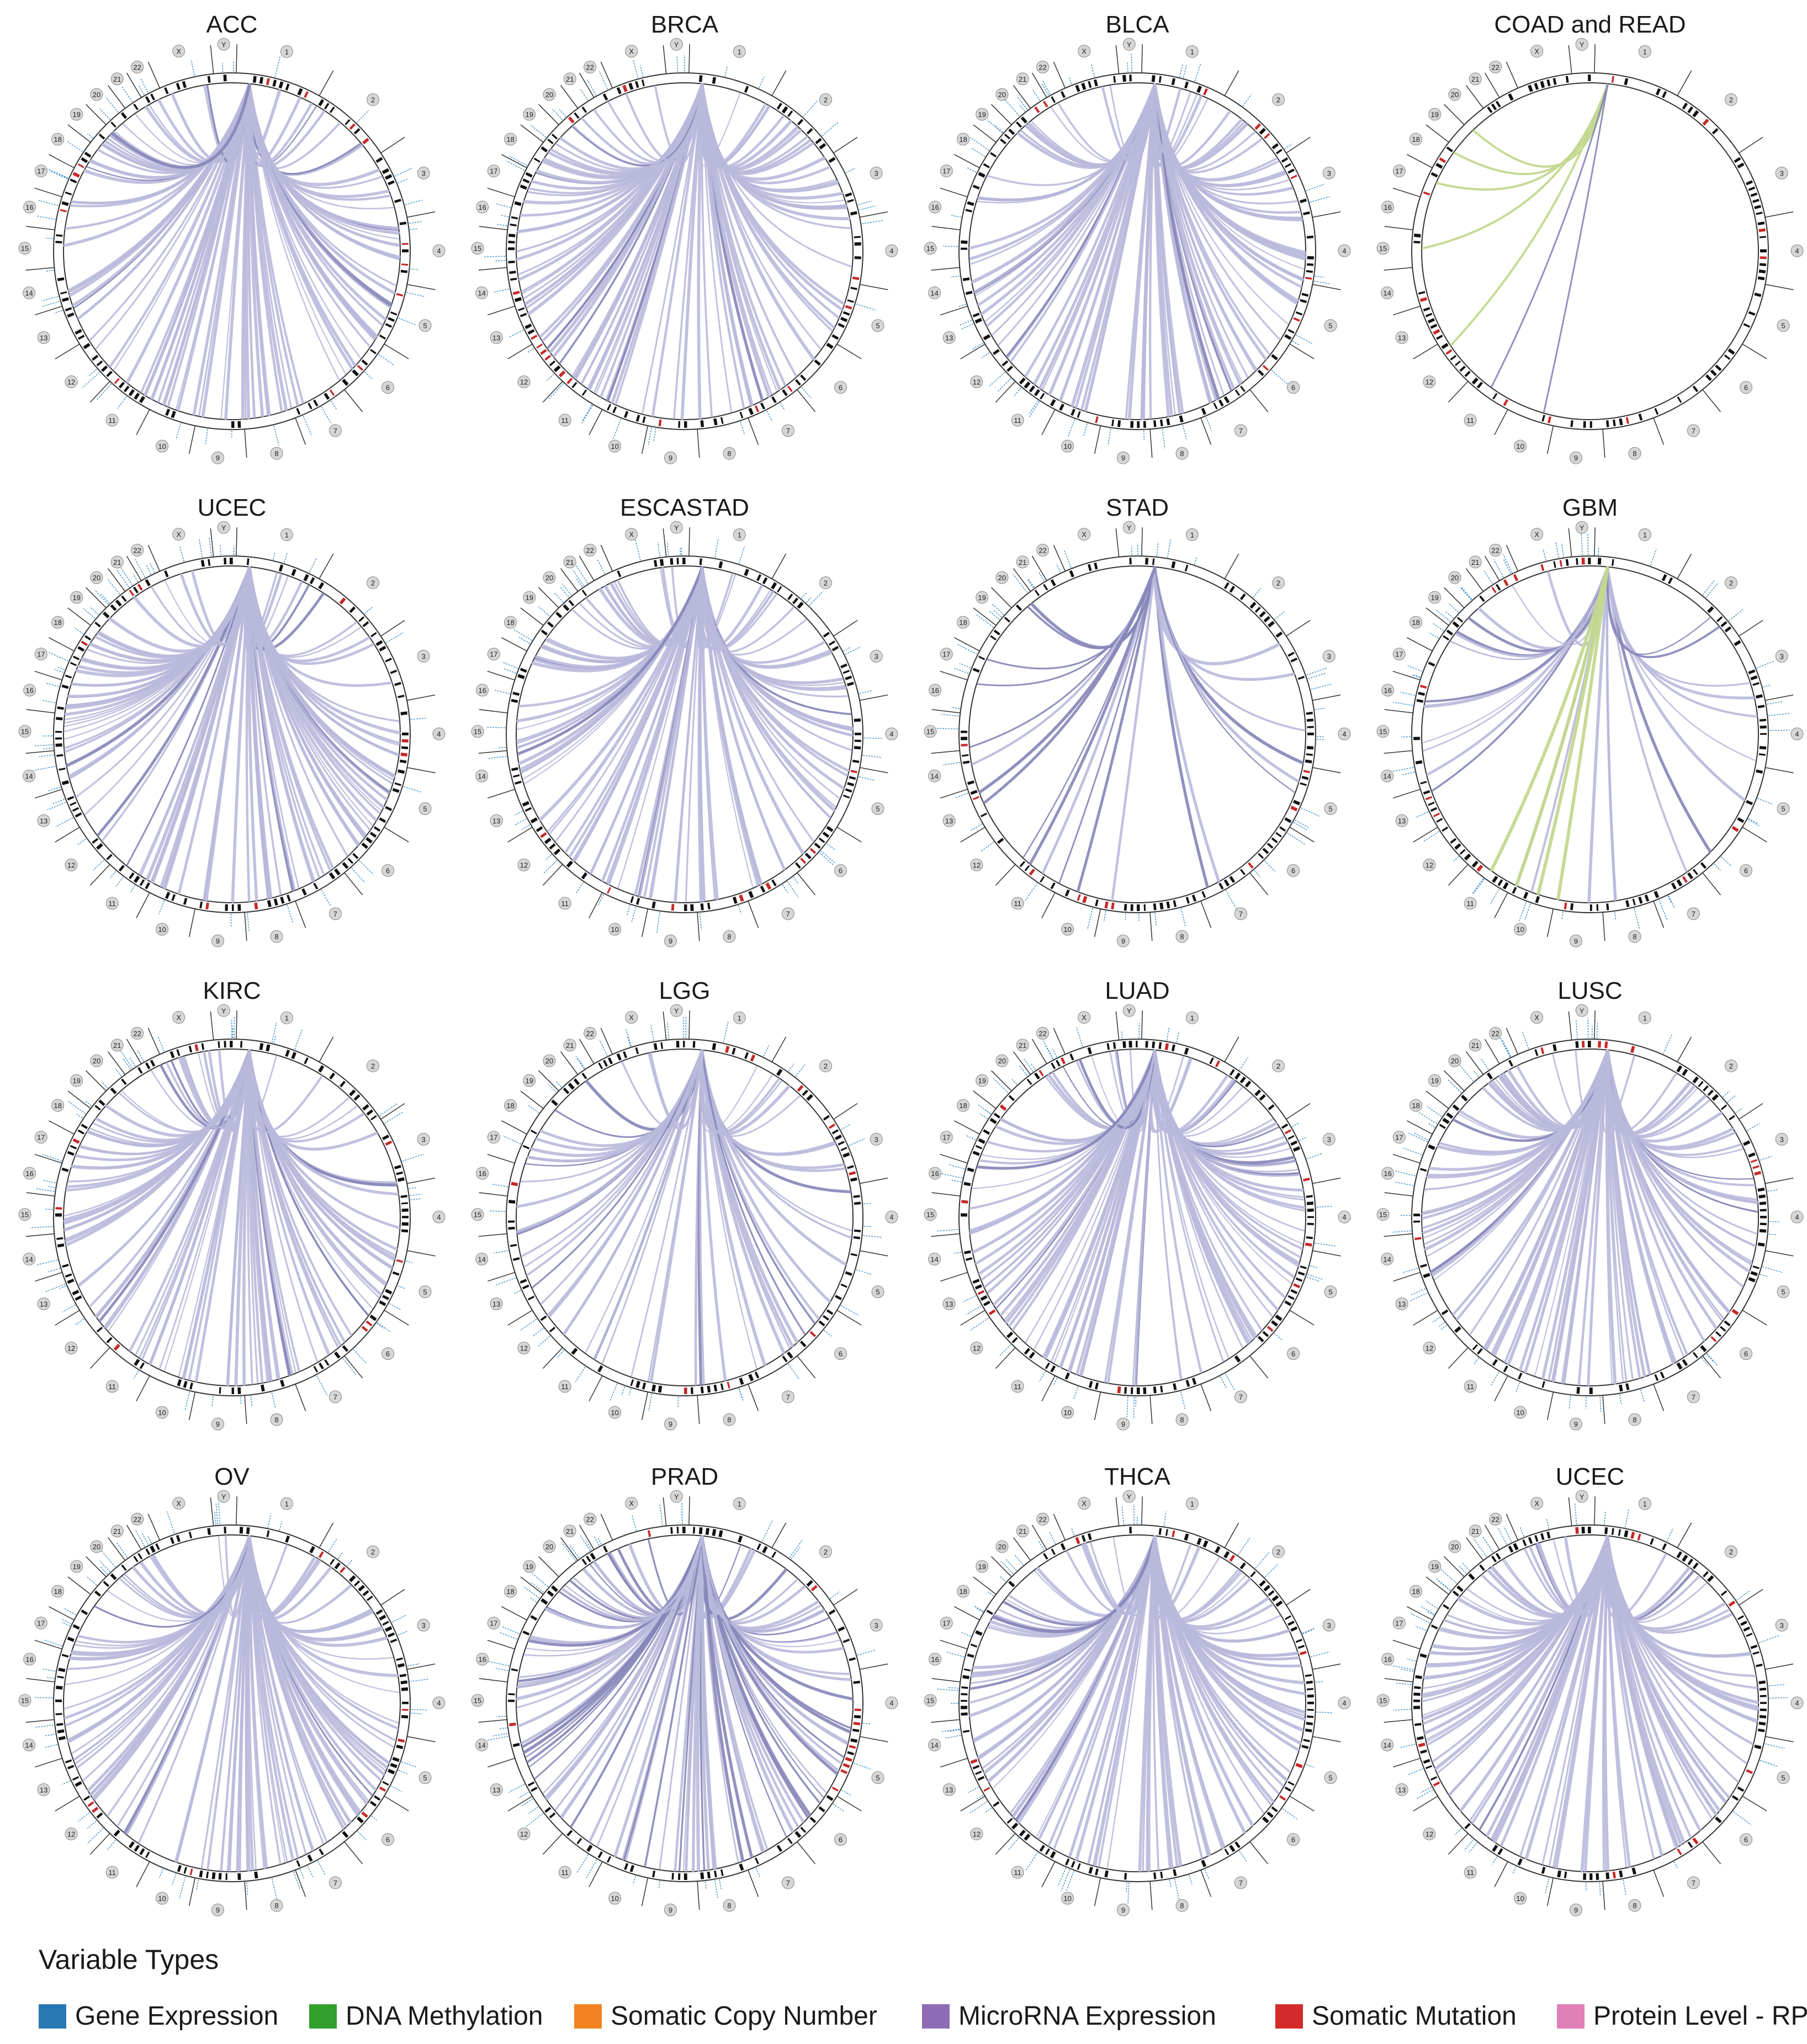 Image resolution: width=1807 pixels, height=2044 pixels. I want to click on circos-panel: GBM 1 2 3 4 5 6 7 8 9 10 11 12 13 14 15 16 17 18 19 20 21 22 X Y, so click(1588, 723).